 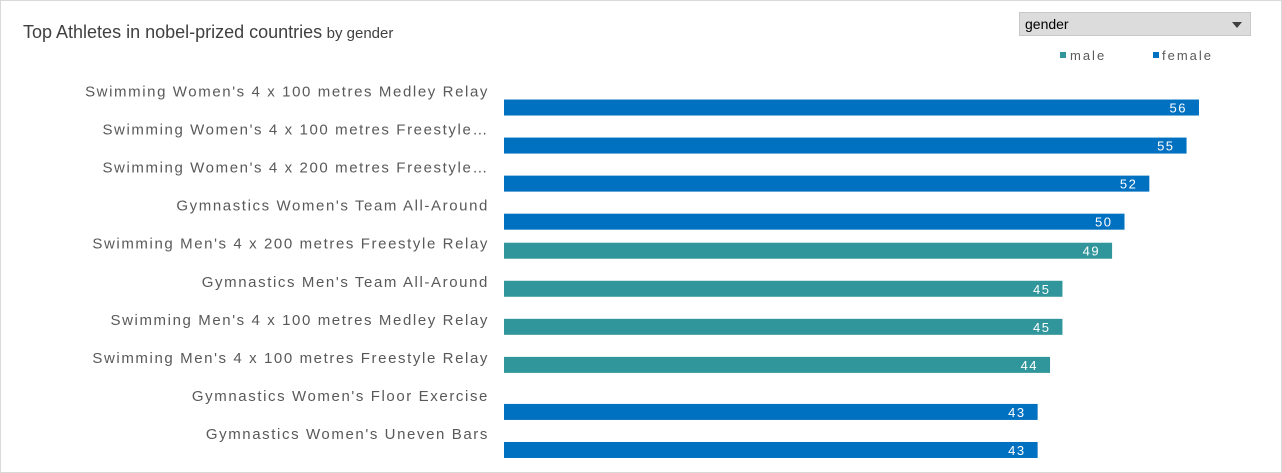 What do you see at coordinates (1187, 55) in the screenshot?
I see `legend-label-female: female` at bounding box center [1187, 55].